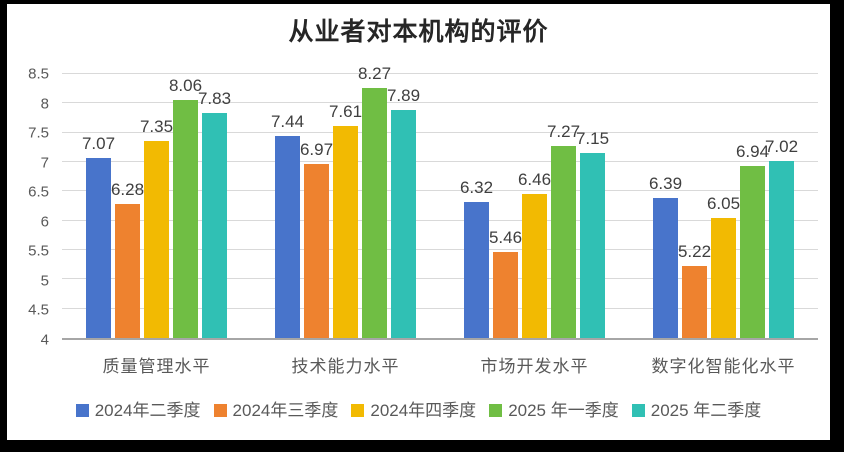 Image resolution: width=844 pixels, height=452 pixels. I want to click on bar-value-label: 7.02, so click(781, 146).